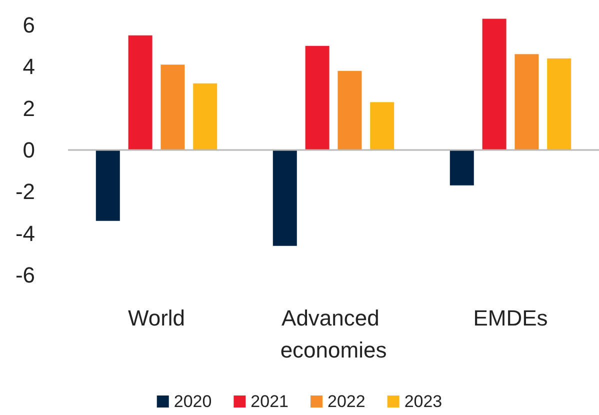 This screenshot has height=415, width=599. What do you see at coordinates (193, 401) in the screenshot?
I see `legend-label: 2020` at bounding box center [193, 401].